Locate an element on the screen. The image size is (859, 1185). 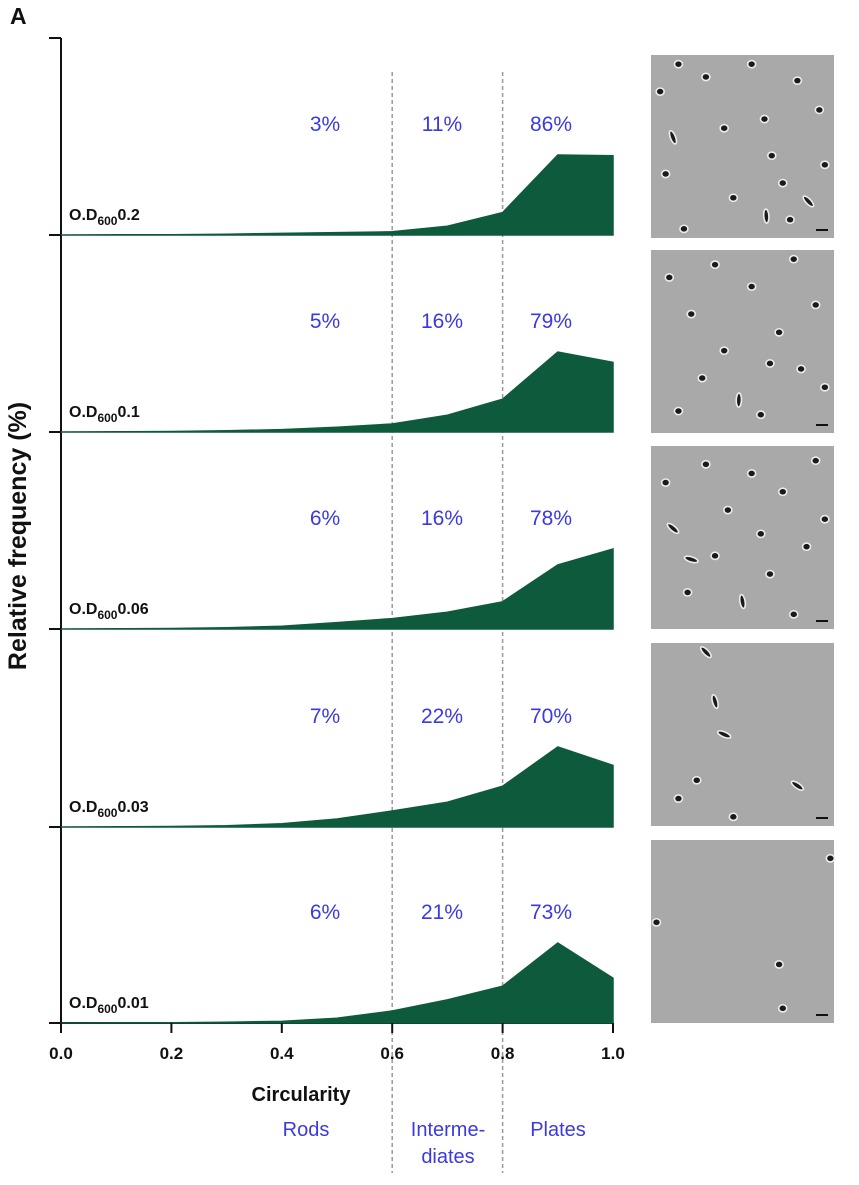
panel-0.03: 7% 22% 70% O.D6000.03 is located at coordinates (337, 766).